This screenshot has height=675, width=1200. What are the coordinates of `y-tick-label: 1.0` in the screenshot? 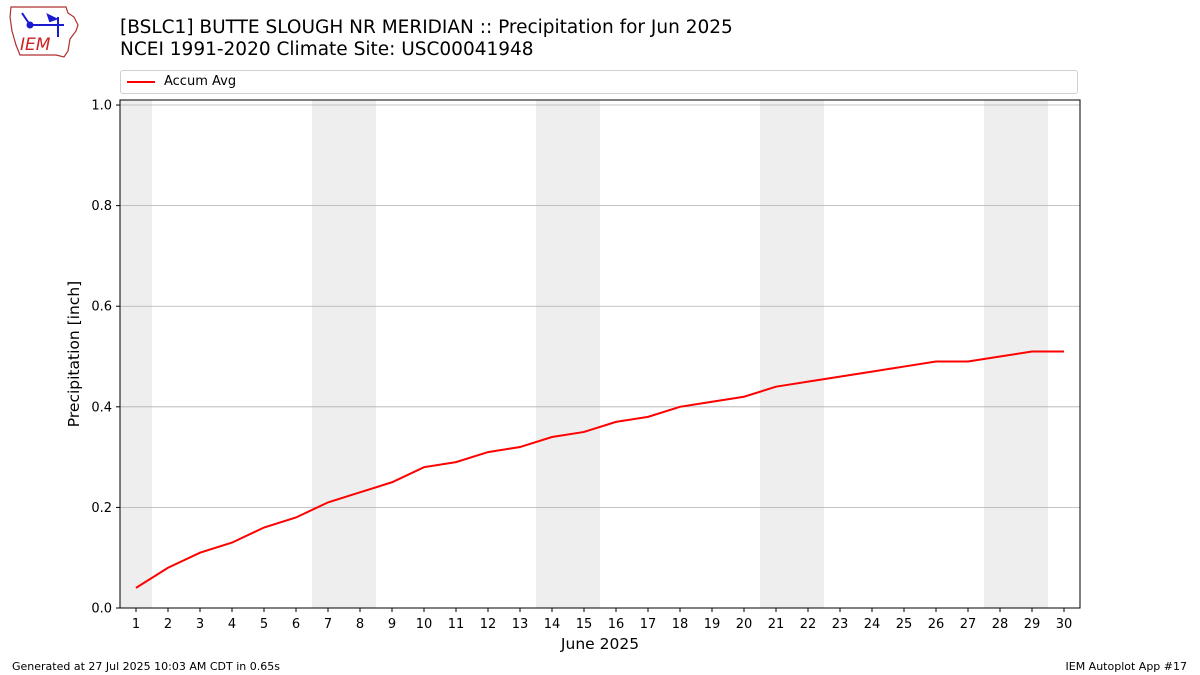 It's located at (101, 106).